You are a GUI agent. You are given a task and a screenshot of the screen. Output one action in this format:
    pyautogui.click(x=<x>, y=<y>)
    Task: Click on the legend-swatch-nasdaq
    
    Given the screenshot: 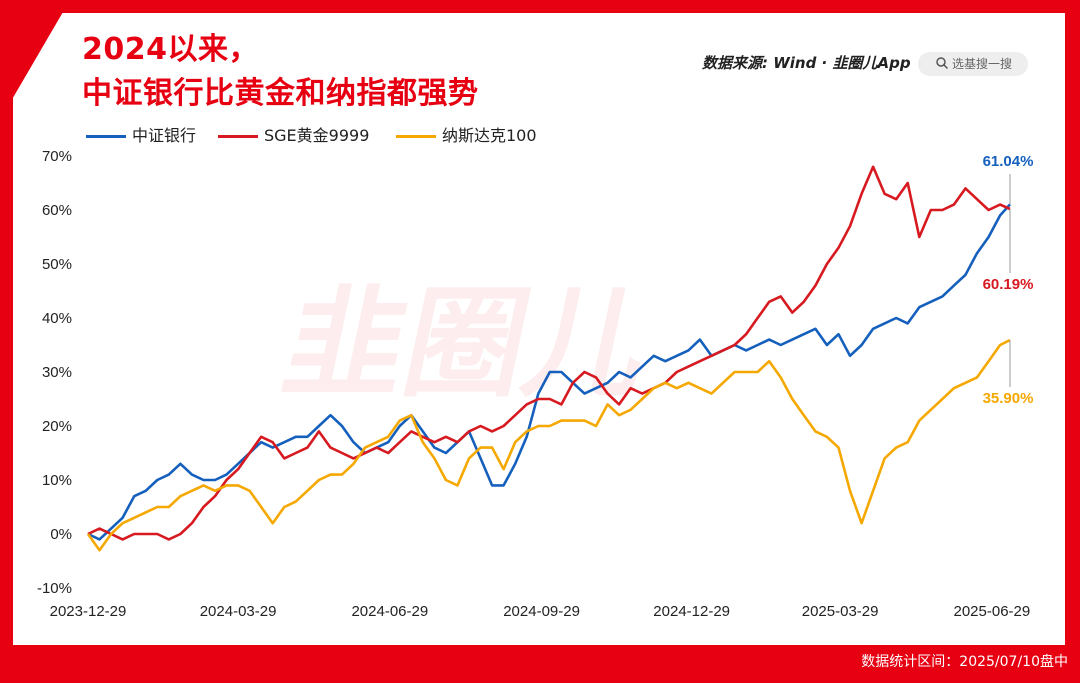 What is the action you would take?
    pyautogui.click(x=416, y=136)
    